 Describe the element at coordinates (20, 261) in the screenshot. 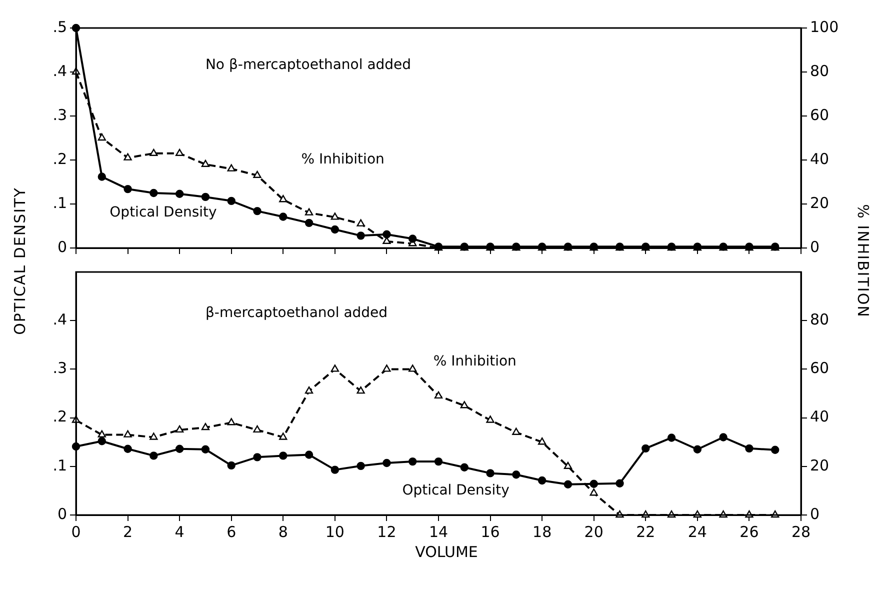

I see `y-axis-title: OPTICAL DENSITY` at that location.